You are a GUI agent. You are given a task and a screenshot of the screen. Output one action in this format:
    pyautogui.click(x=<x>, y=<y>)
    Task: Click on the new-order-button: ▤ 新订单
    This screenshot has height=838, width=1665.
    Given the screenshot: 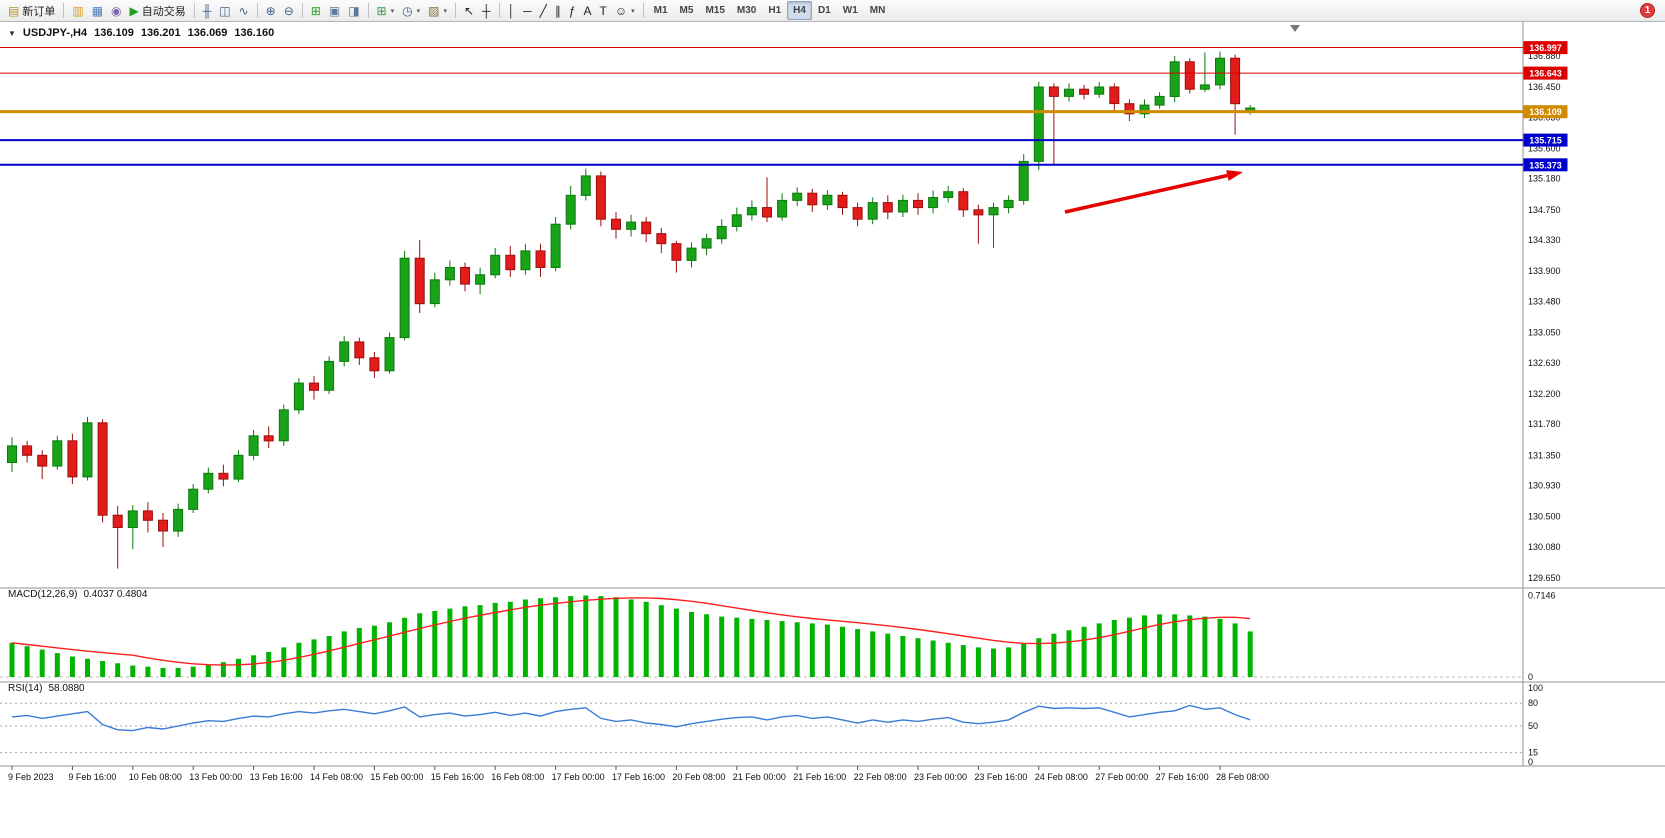 What is the action you would take?
    pyautogui.click(x=31, y=10)
    